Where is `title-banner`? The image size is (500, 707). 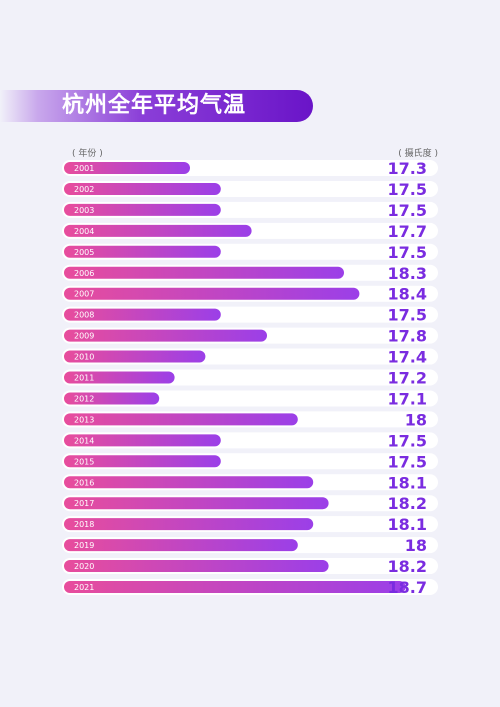
title-banner is located at coordinates (156, 106).